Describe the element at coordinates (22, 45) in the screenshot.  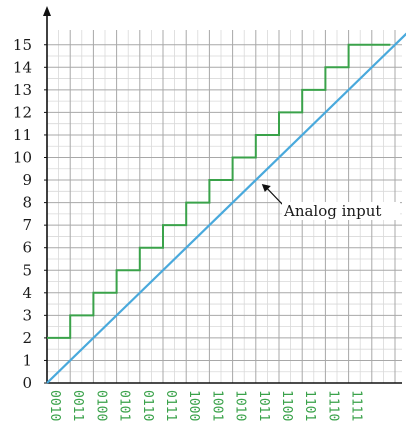
I see `y-tick-label: 15` at that location.